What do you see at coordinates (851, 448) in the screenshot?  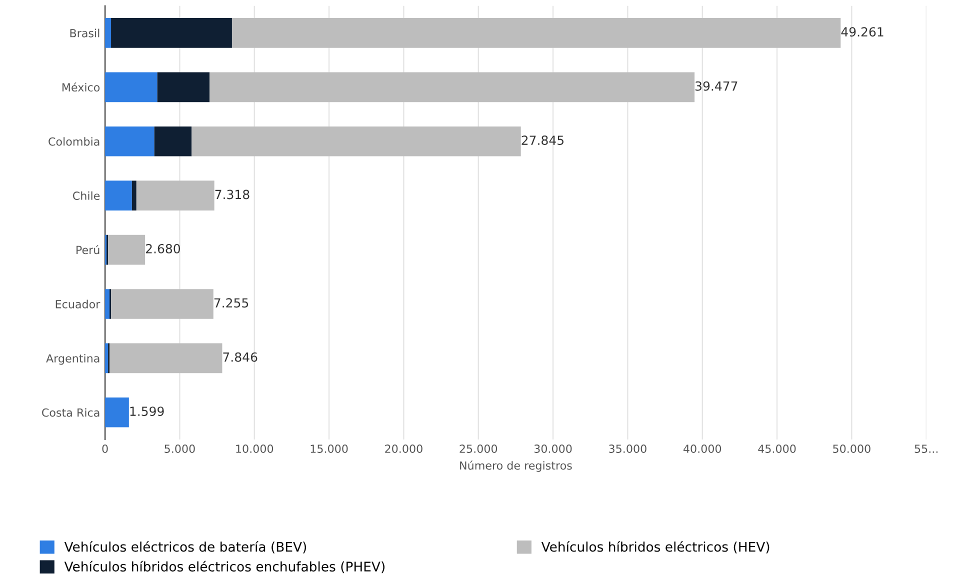 I see `x-tick-label: 50.000` at bounding box center [851, 448].